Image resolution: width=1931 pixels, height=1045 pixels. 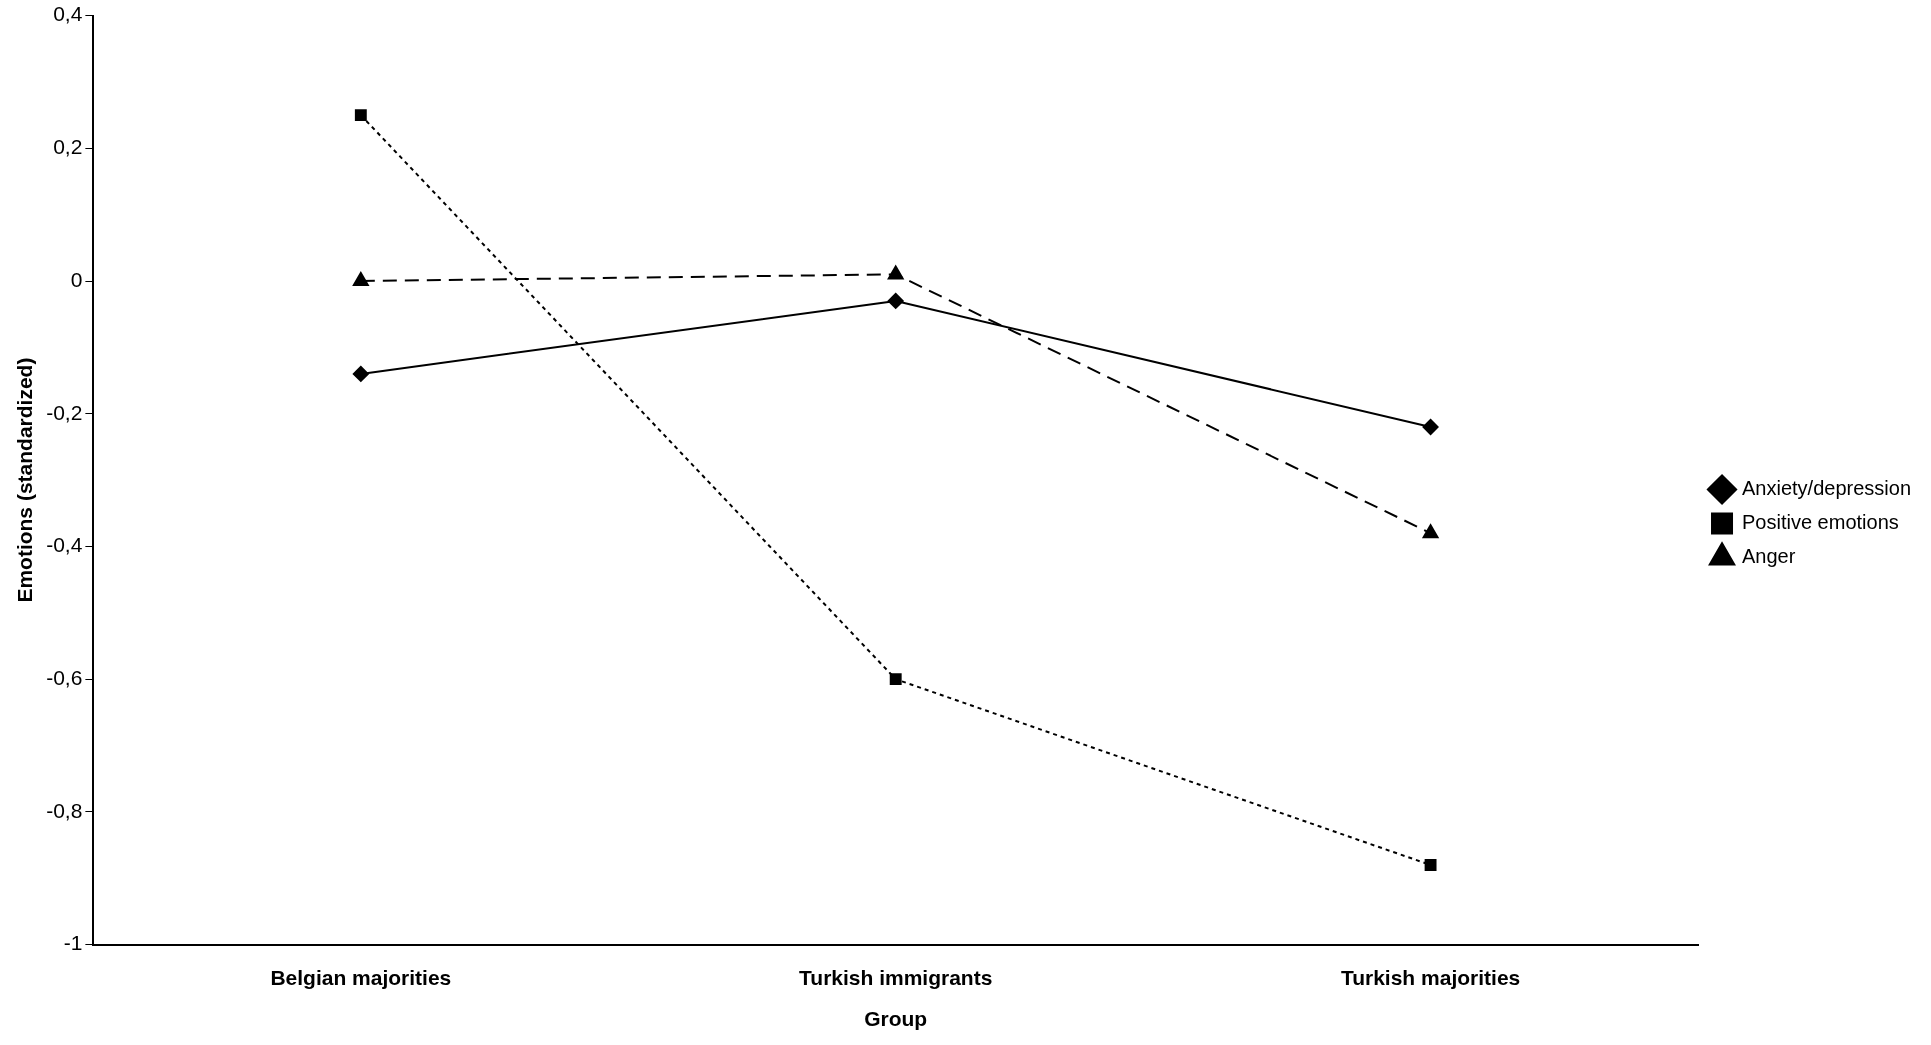 I want to click on y-tick-label: 0,4, so click(x=68, y=14).